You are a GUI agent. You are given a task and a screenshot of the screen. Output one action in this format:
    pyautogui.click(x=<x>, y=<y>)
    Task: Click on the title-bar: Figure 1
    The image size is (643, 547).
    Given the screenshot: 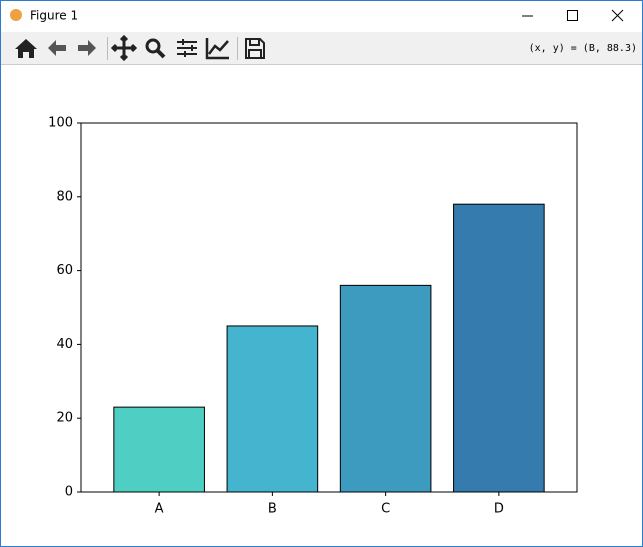 What is the action you would take?
    pyautogui.click(x=317, y=16)
    